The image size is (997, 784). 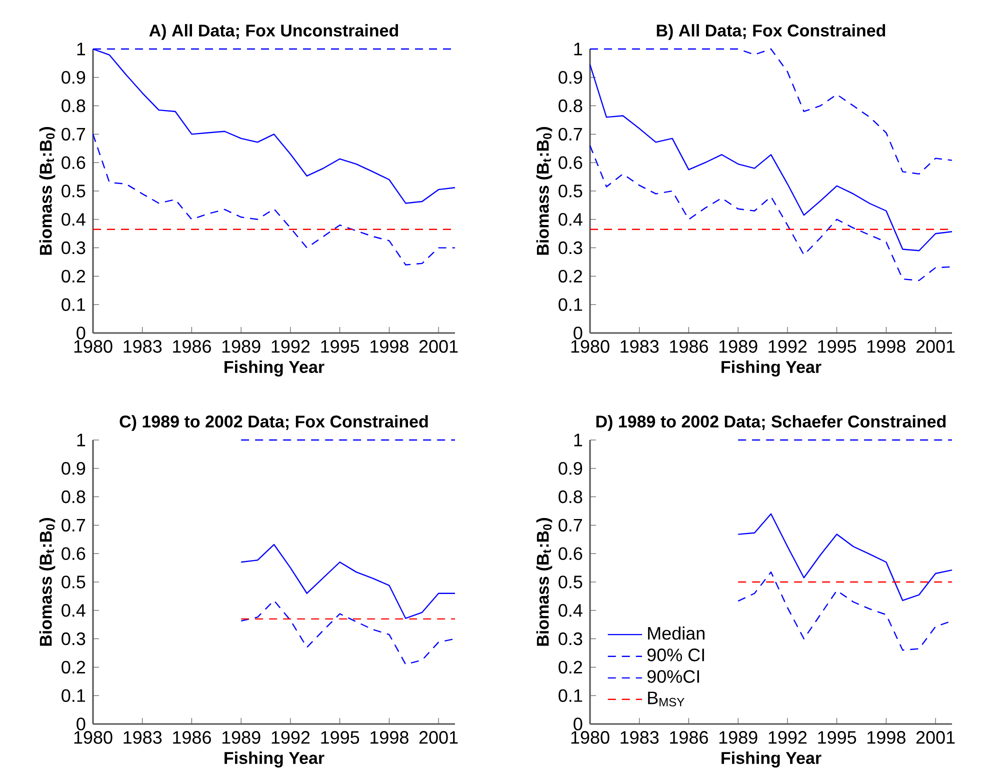 What do you see at coordinates (273, 32) in the screenshot?
I see `chart-title: A) All Data; Fox Unconstrained` at bounding box center [273, 32].